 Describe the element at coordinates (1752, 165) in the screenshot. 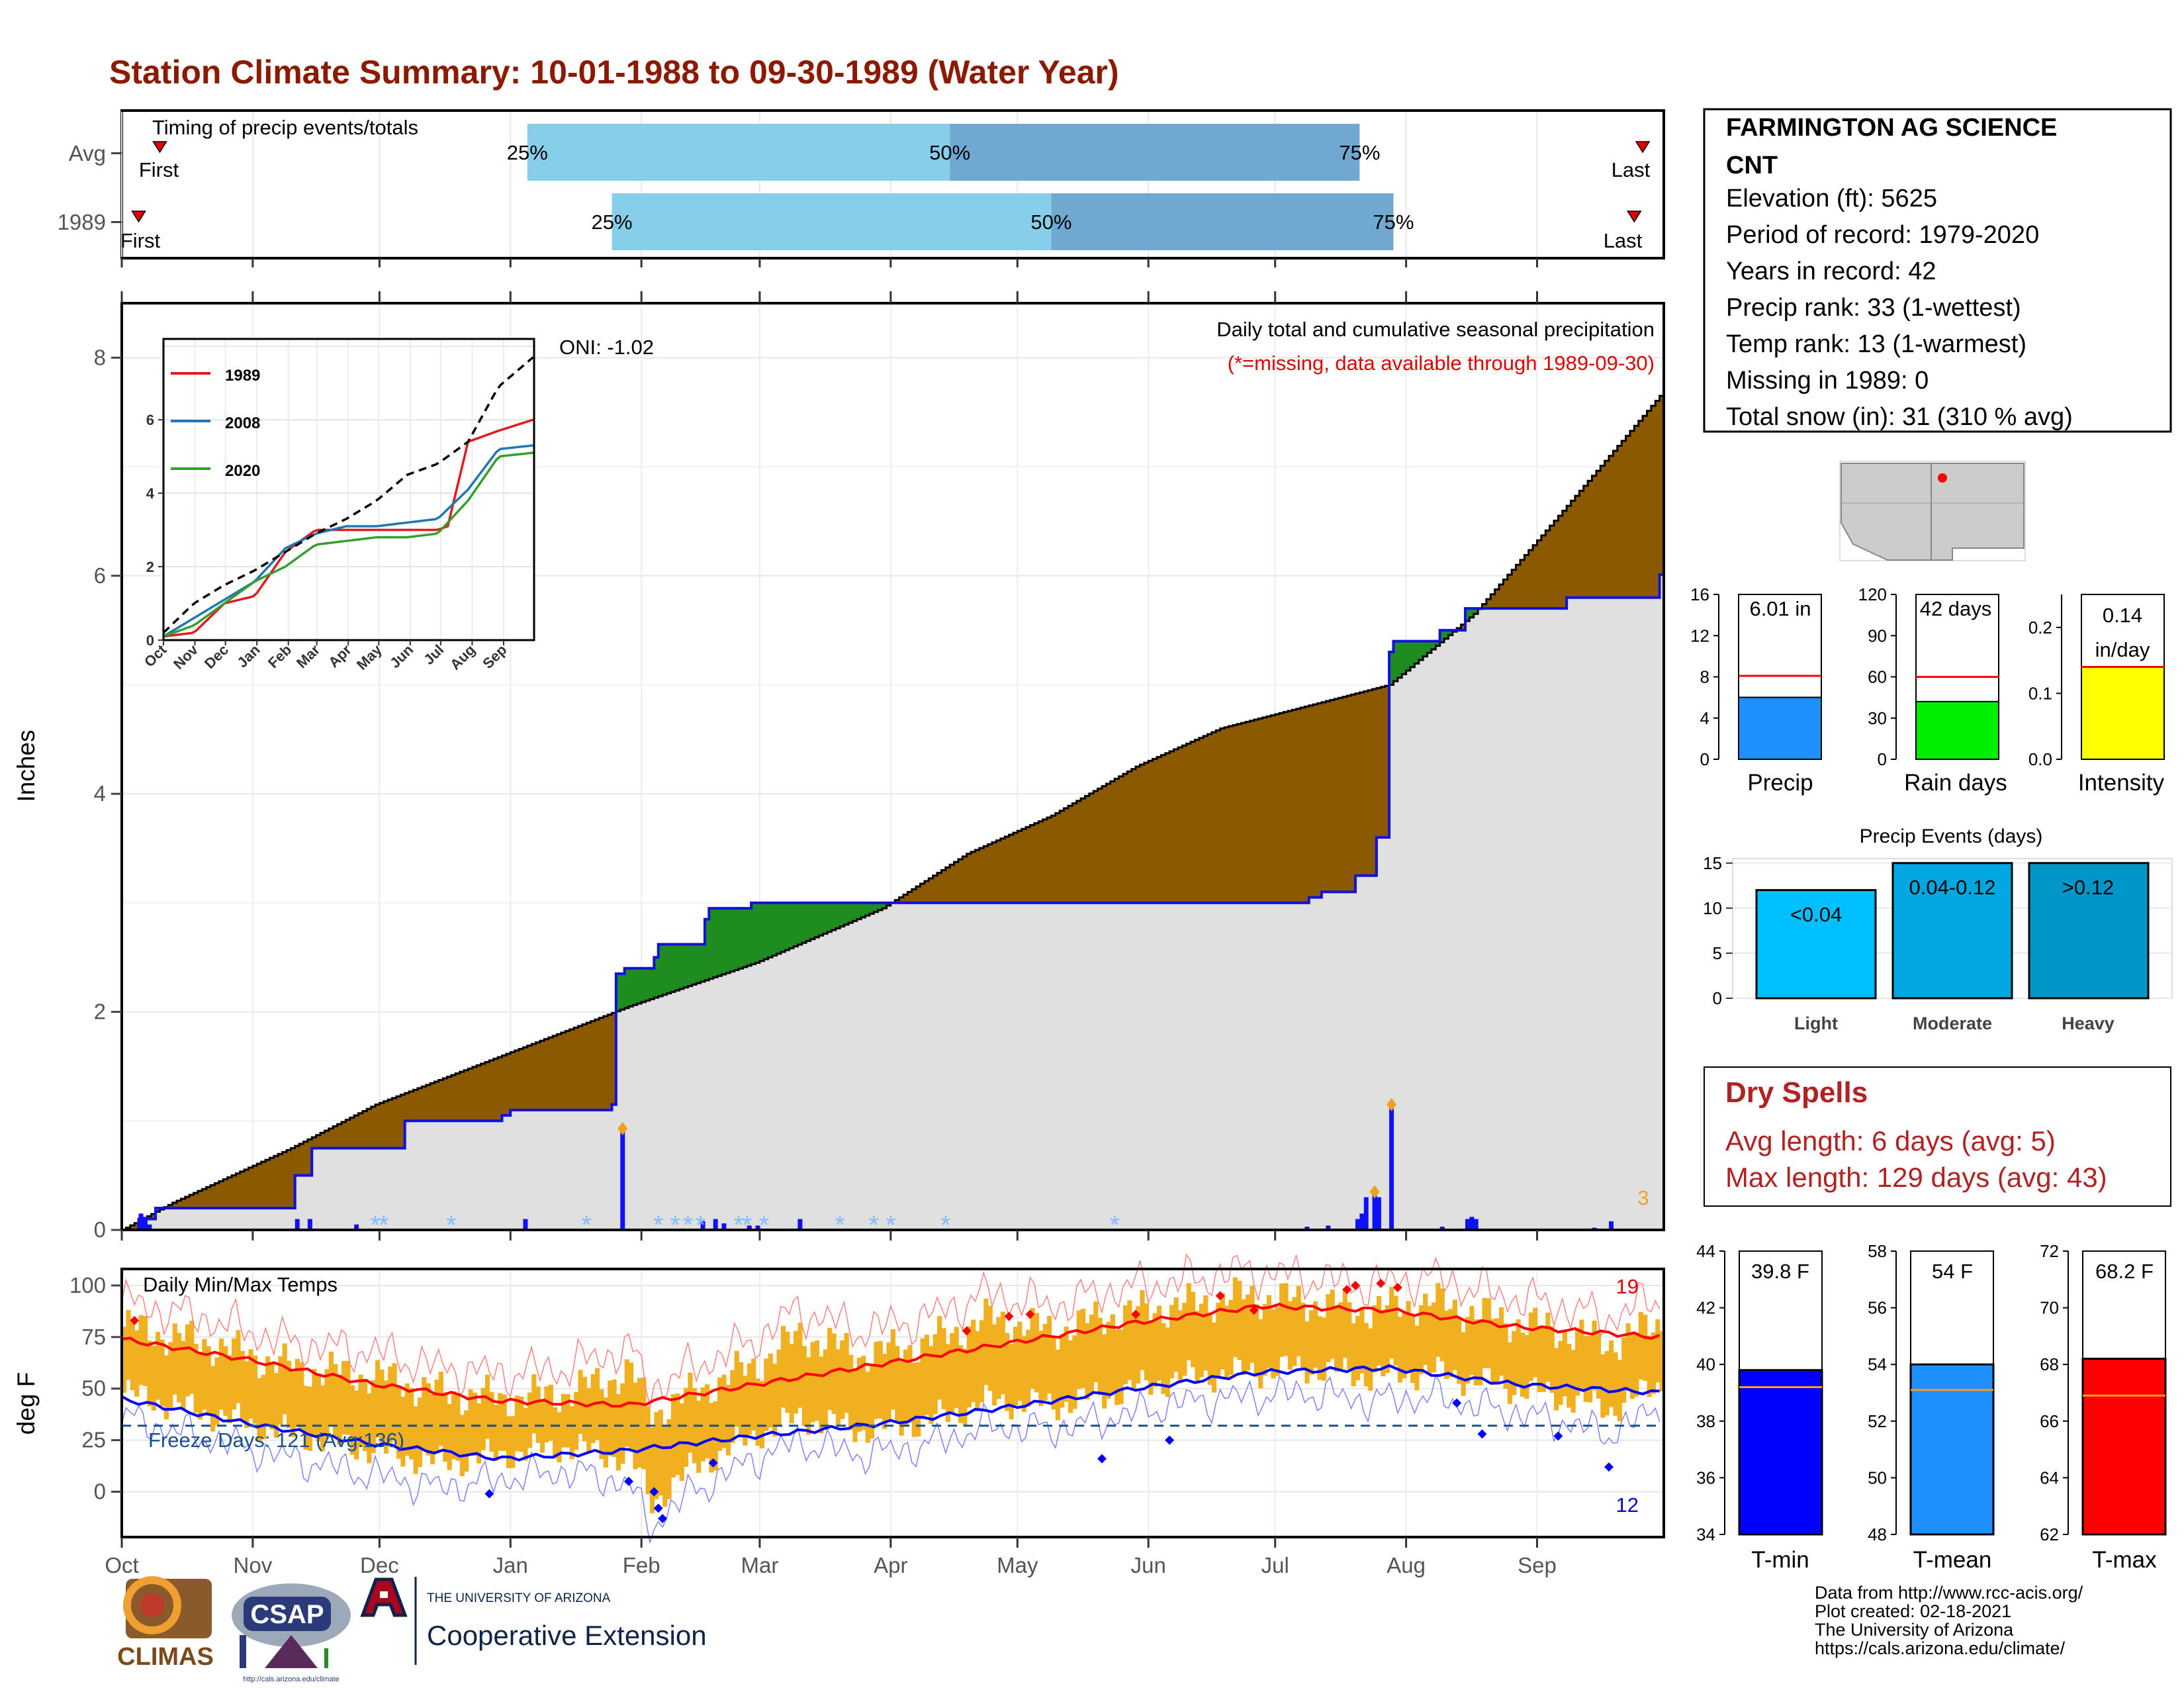

I see `station-name-2: CNT` at that location.